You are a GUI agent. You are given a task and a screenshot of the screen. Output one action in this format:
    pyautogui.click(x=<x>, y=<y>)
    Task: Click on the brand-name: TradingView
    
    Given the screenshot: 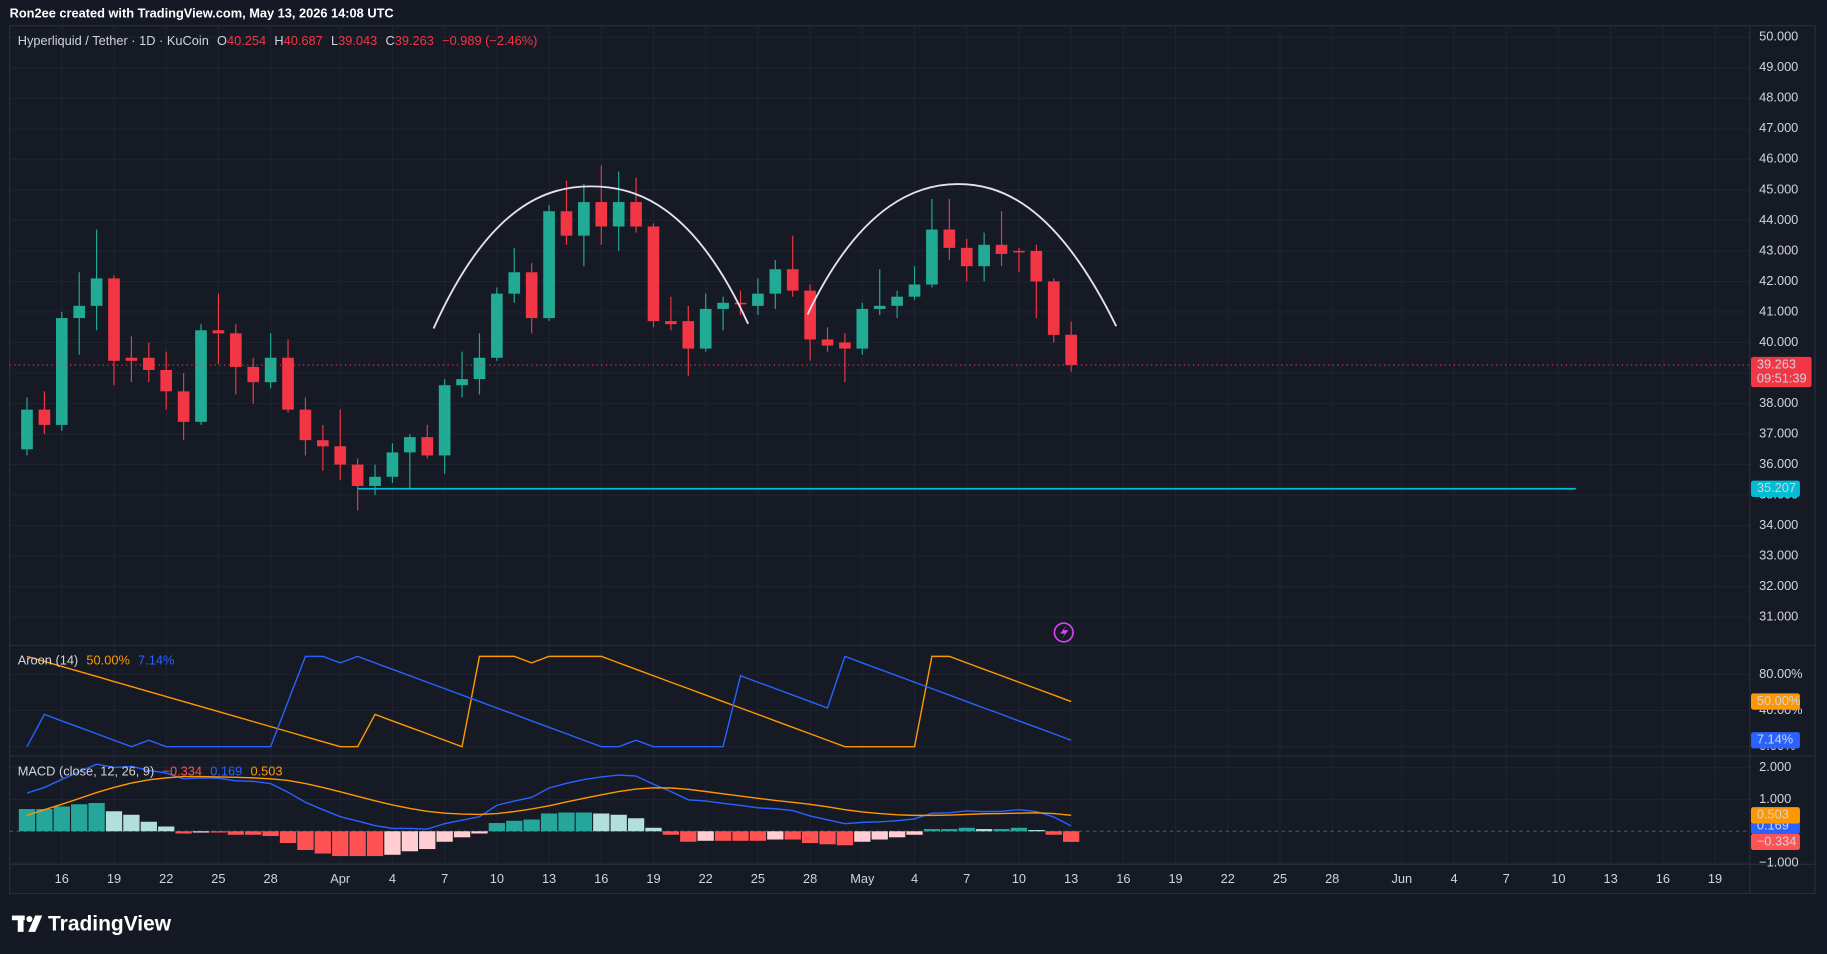 What is the action you would take?
    pyautogui.click(x=110, y=923)
    